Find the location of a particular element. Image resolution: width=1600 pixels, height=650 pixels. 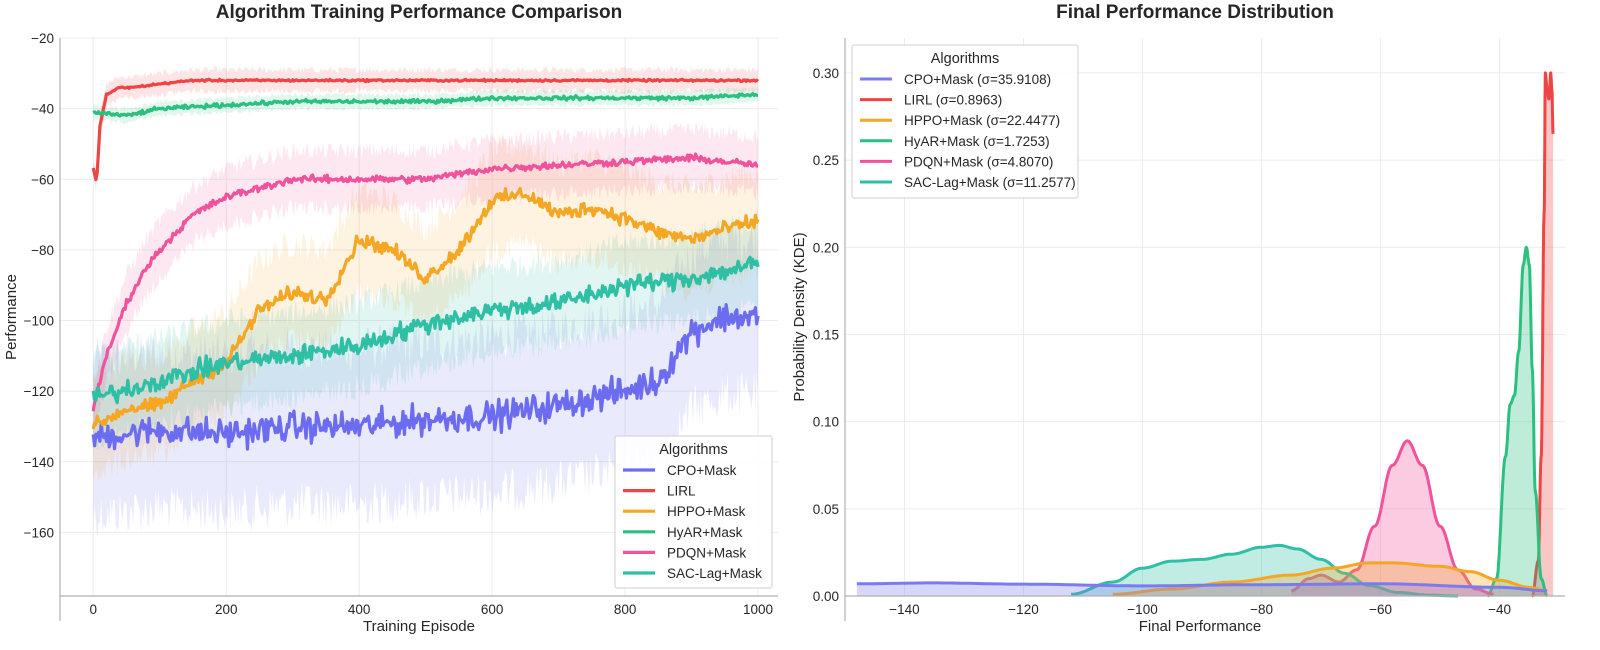

legend-entry-4: PDQN+Mask is located at coordinates (706, 552).